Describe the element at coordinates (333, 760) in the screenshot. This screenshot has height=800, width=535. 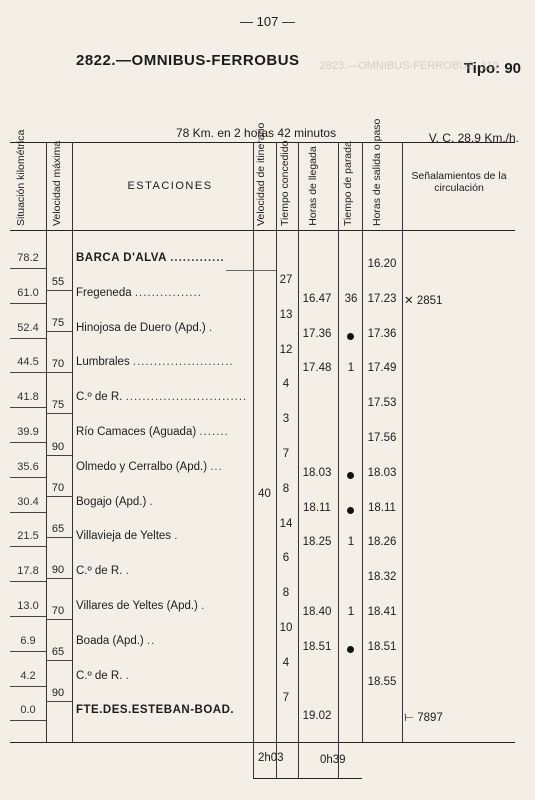
I see `total-stop-time: 0h39` at that location.